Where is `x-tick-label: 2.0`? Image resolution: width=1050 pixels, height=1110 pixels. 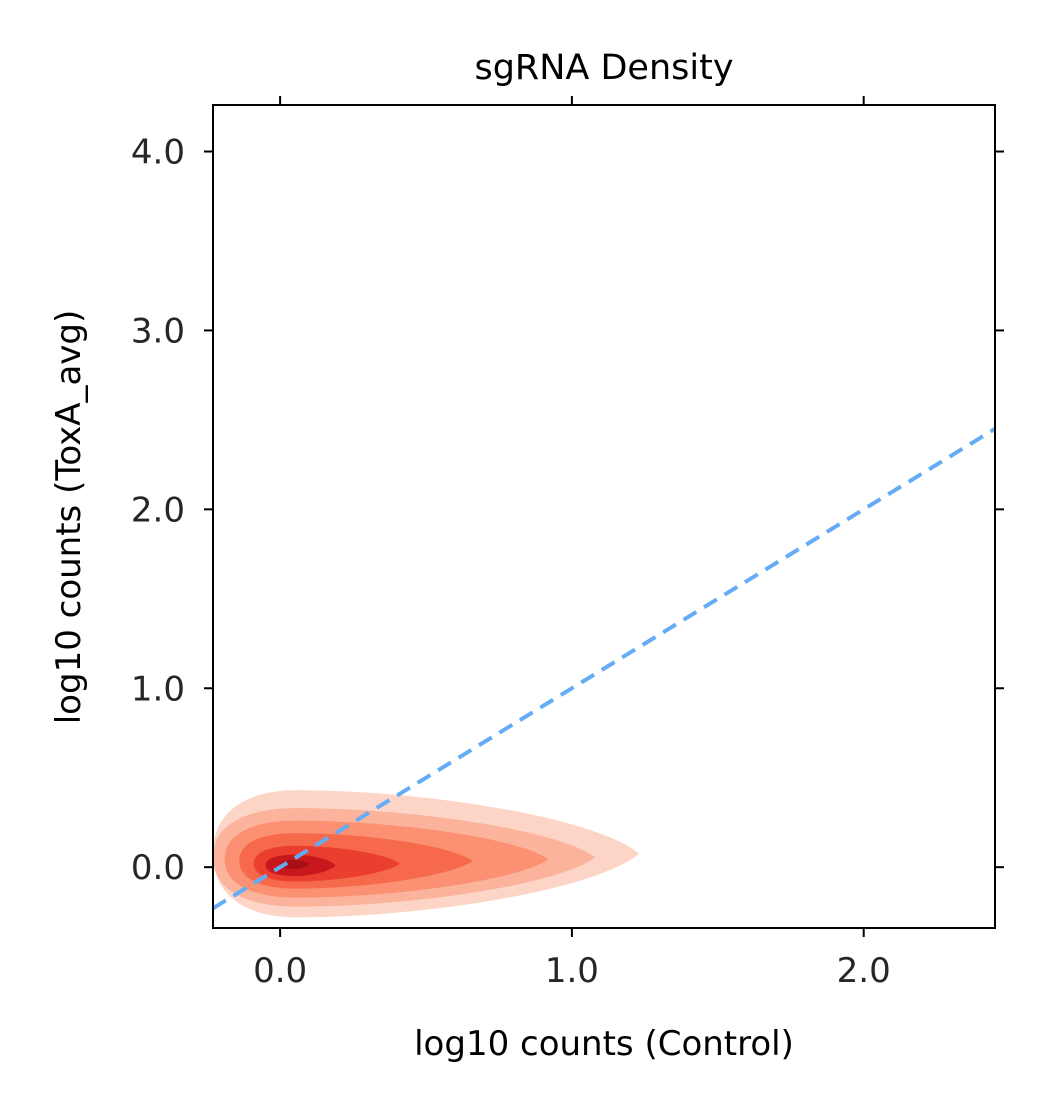
x-tick-label: 2.0 is located at coordinates (864, 971).